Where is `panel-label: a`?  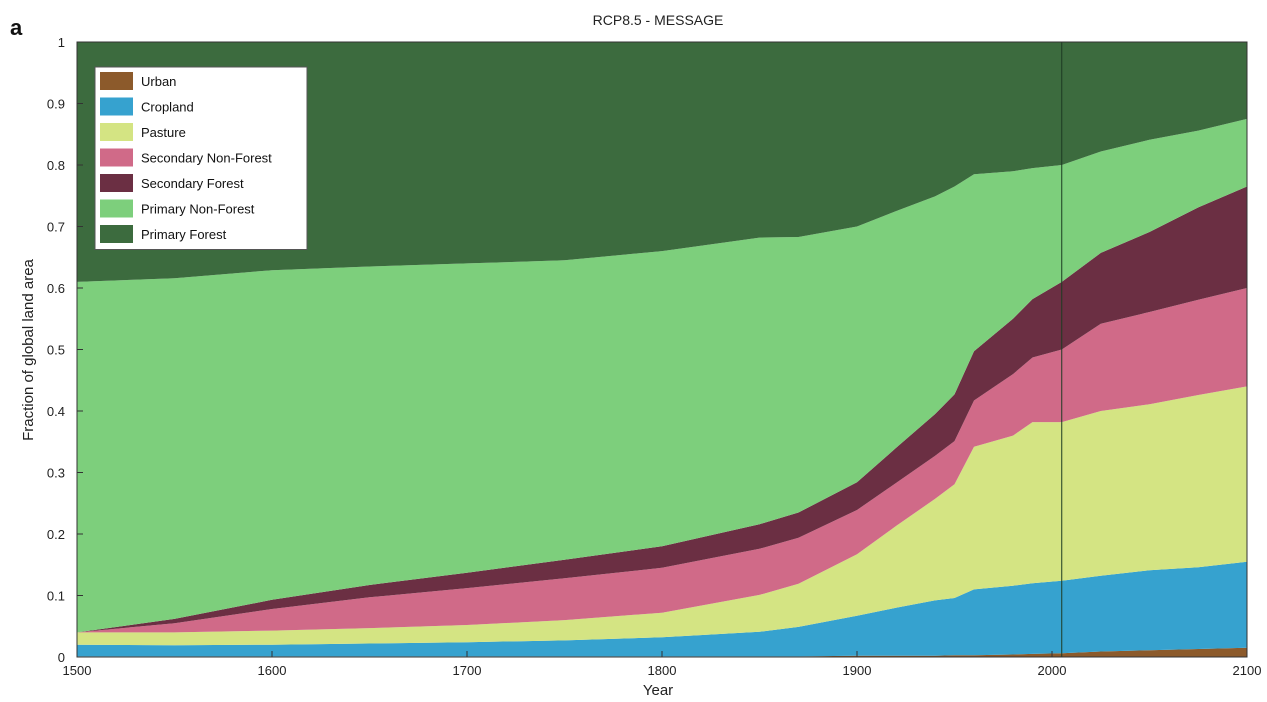
panel-label: a is located at coordinates (16, 27).